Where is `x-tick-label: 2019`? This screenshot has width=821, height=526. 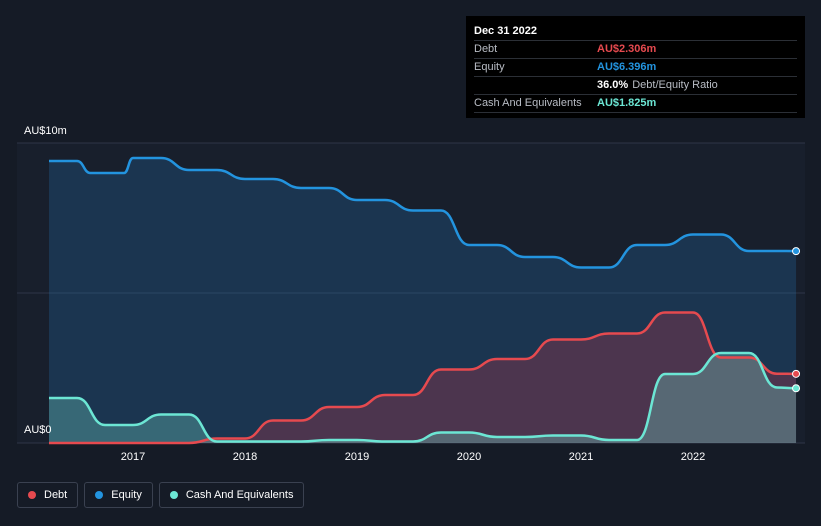
x-tick-label: 2019 is located at coordinates (357, 457).